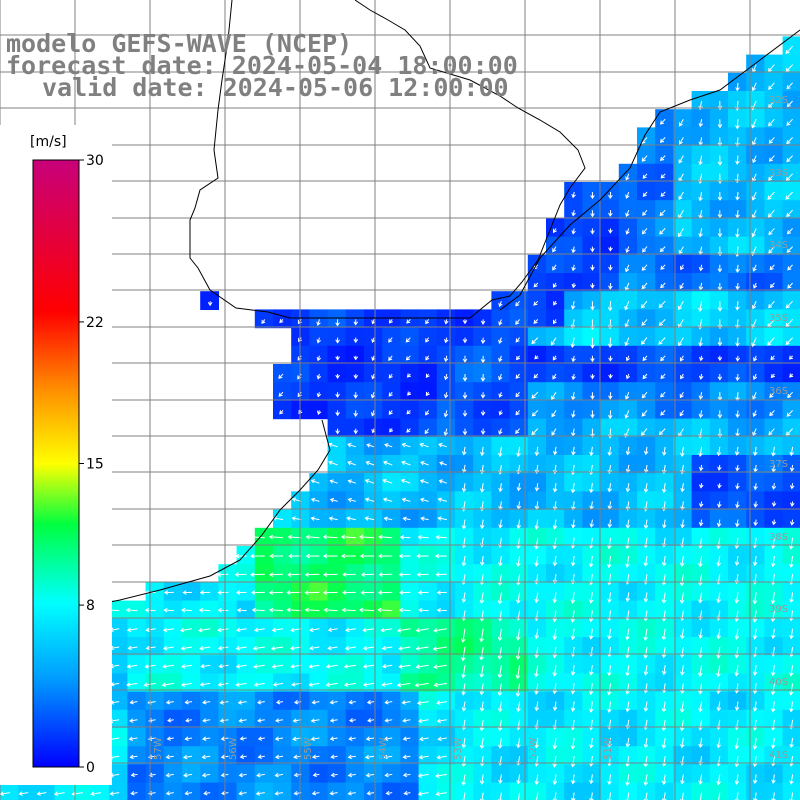 The image size is (800, 804). What do you see at coordinates (308, 748) in the screenshot?
I see `lon-label: 55W` at bounding box center [308, 748].